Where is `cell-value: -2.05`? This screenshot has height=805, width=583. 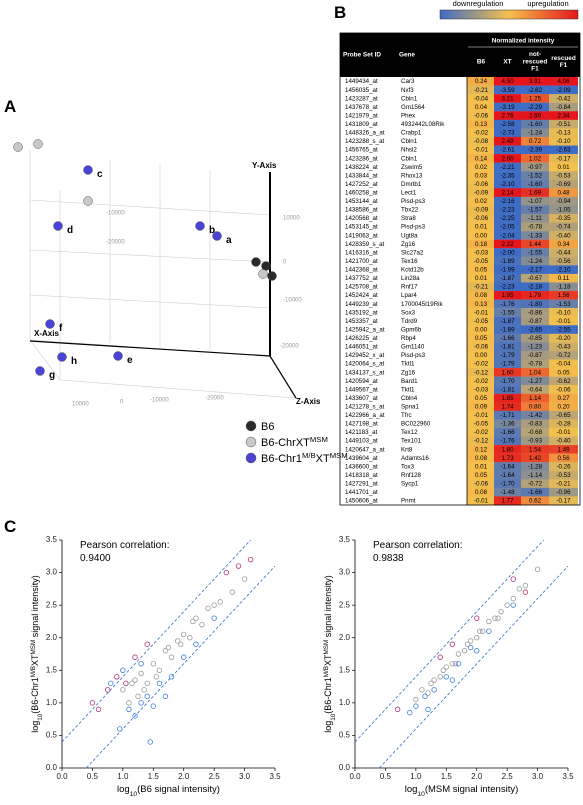
cell-value: -2.05 is located at coordinates (507, 227).